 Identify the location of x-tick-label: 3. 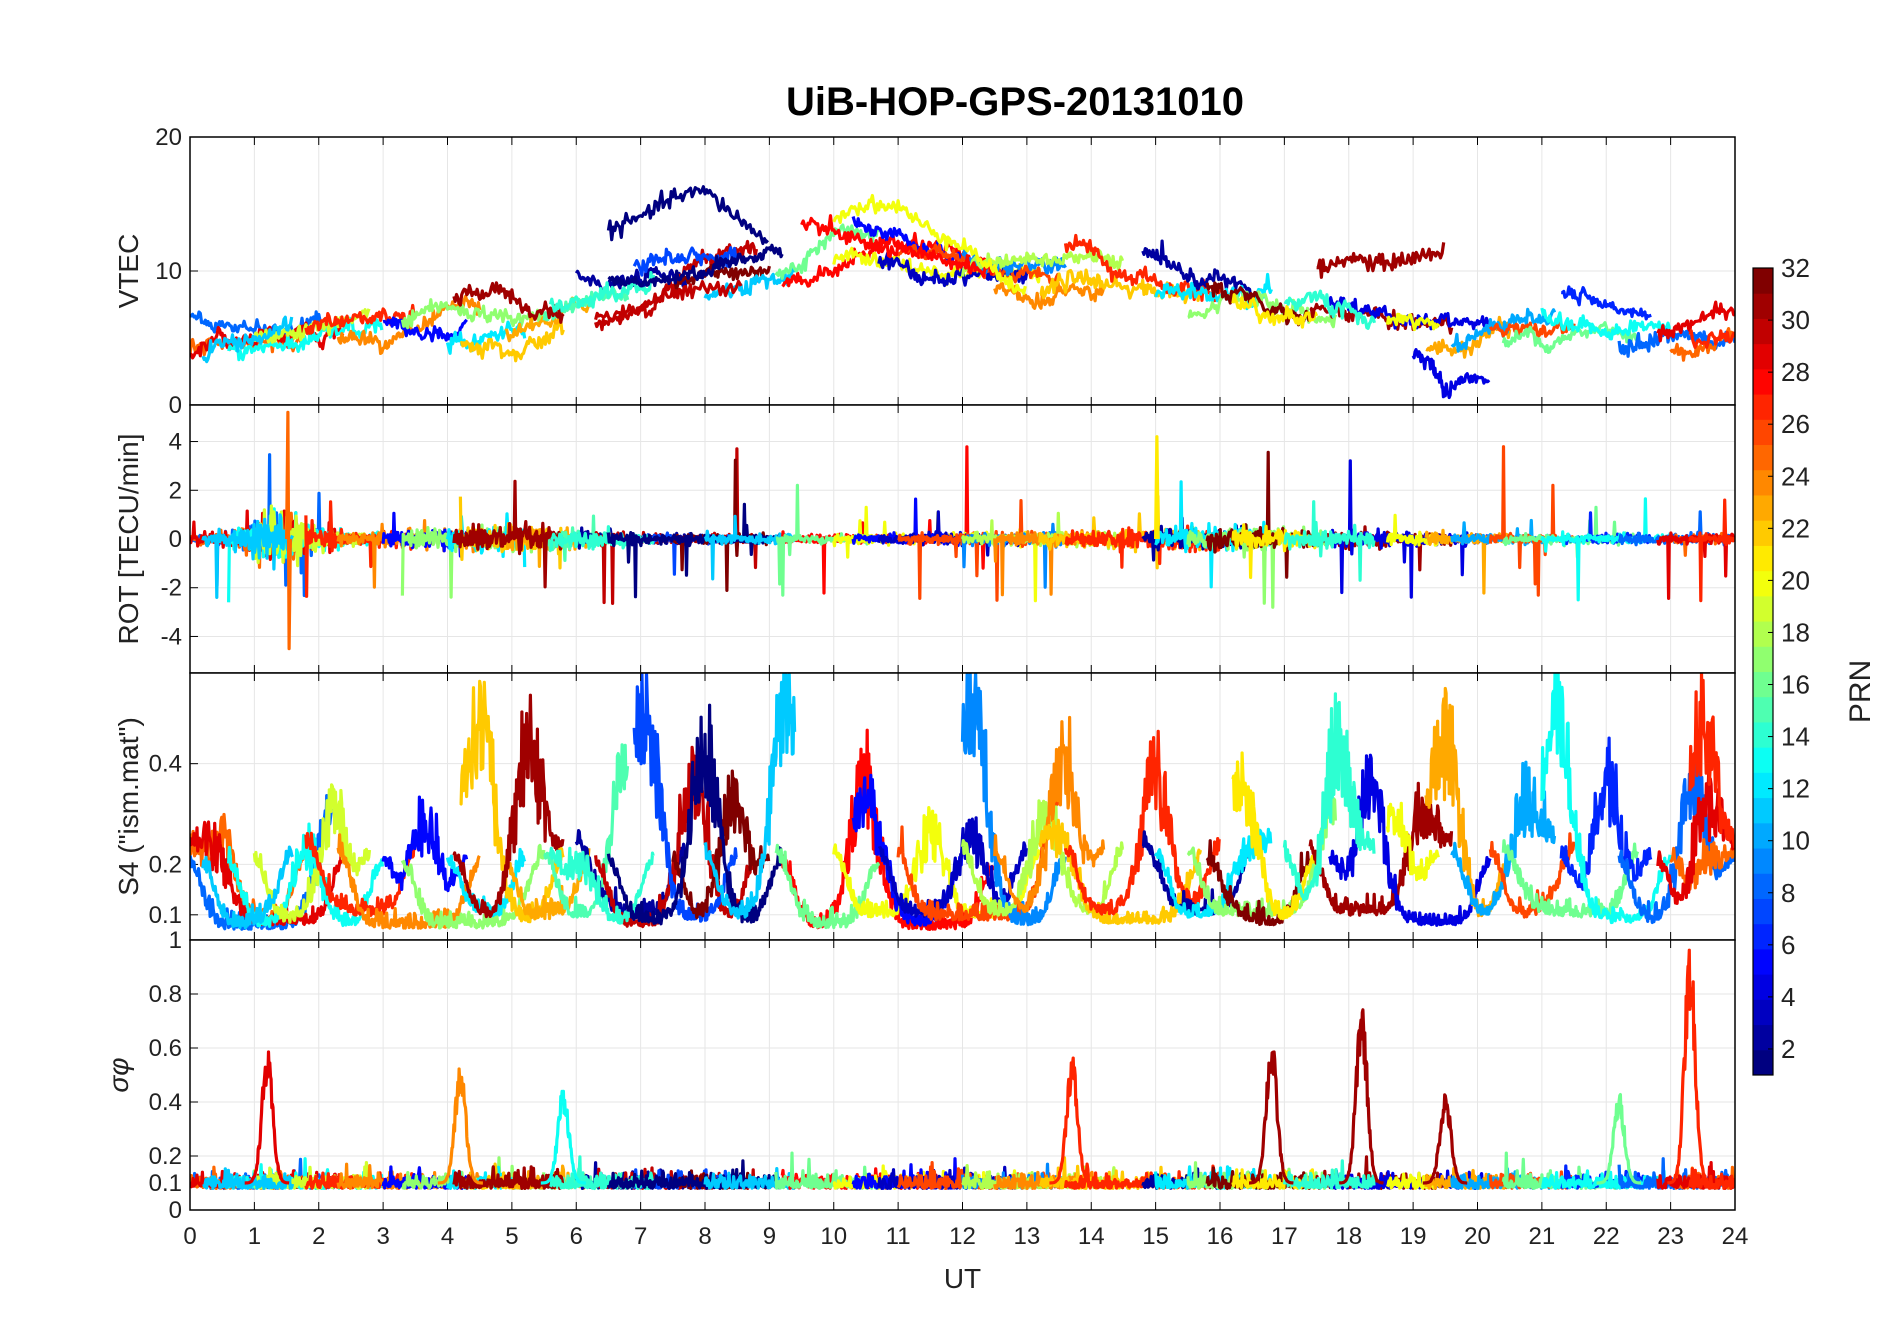
(382, 1236).